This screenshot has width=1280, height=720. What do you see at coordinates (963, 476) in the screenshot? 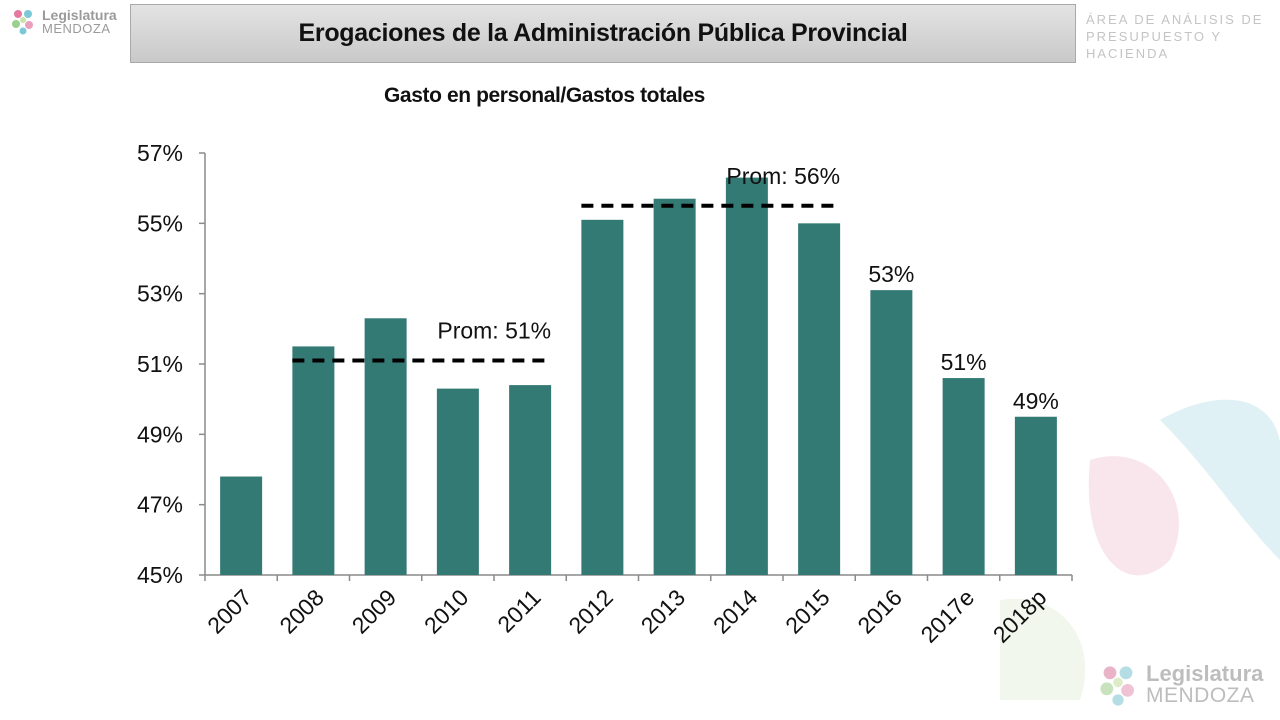
I see `bar-2017e` at bounding box center [963, 476].